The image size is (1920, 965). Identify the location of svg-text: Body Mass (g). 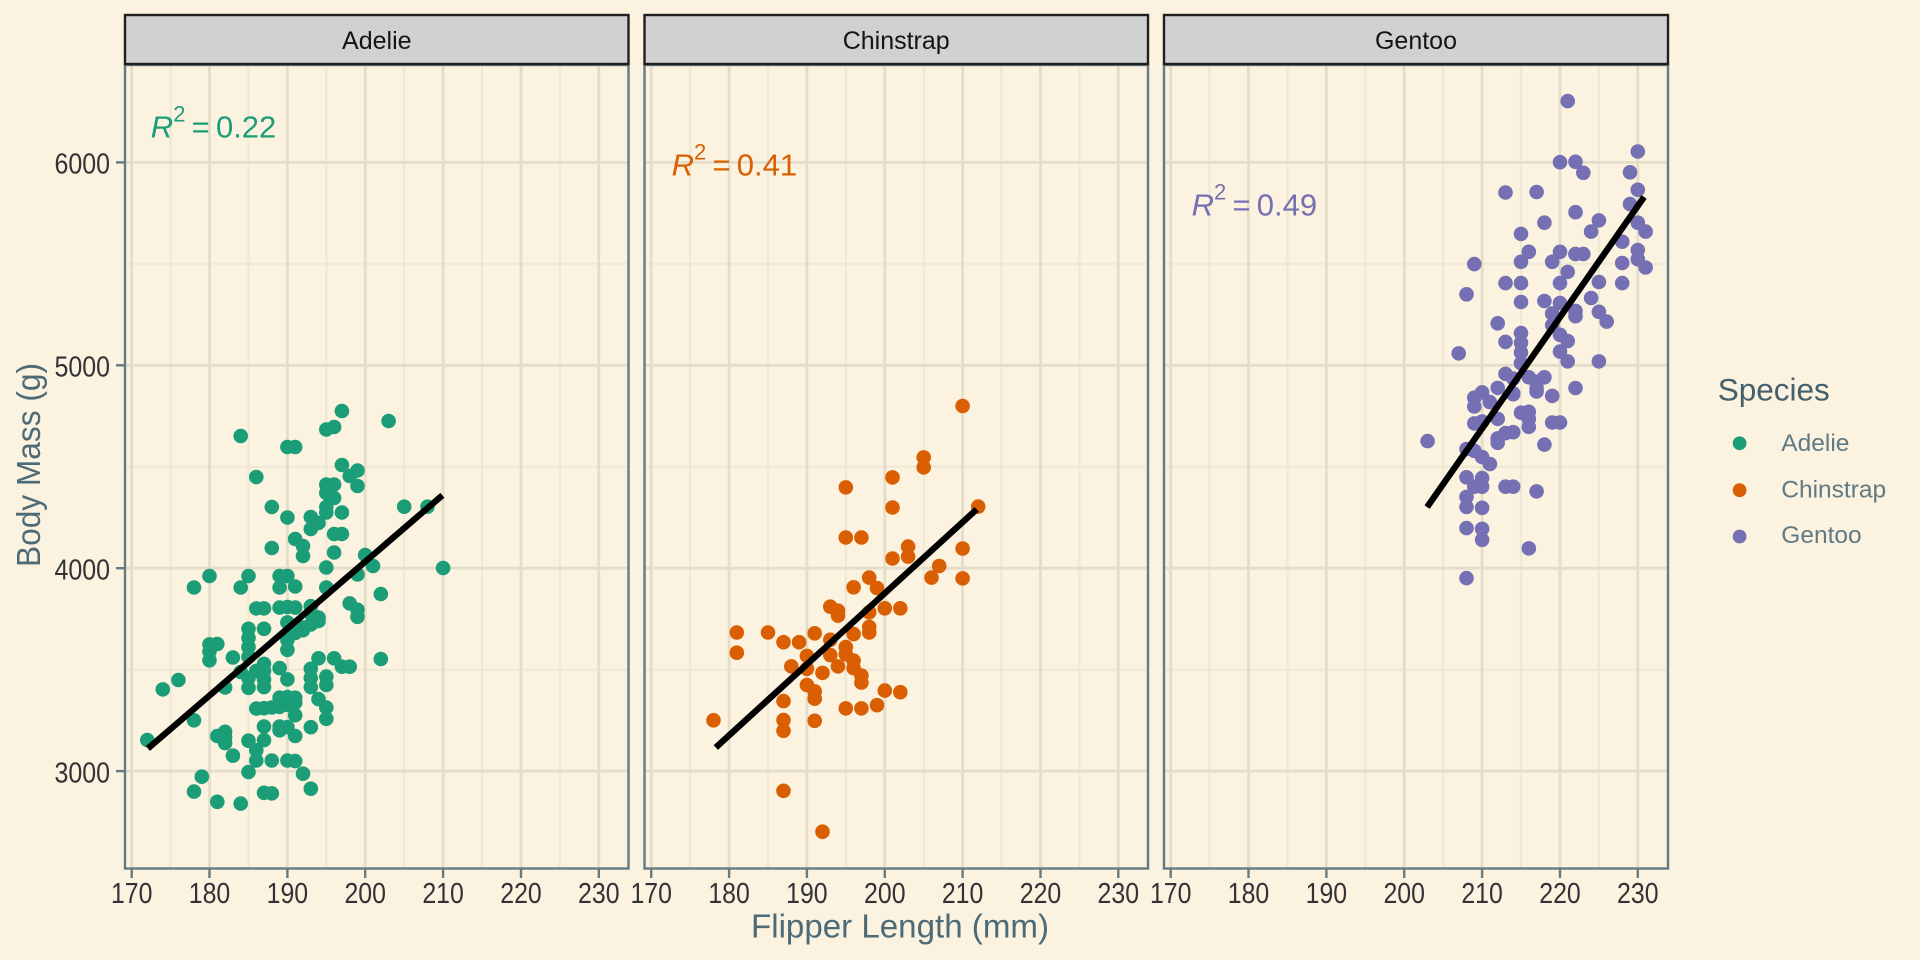
(28, 465).